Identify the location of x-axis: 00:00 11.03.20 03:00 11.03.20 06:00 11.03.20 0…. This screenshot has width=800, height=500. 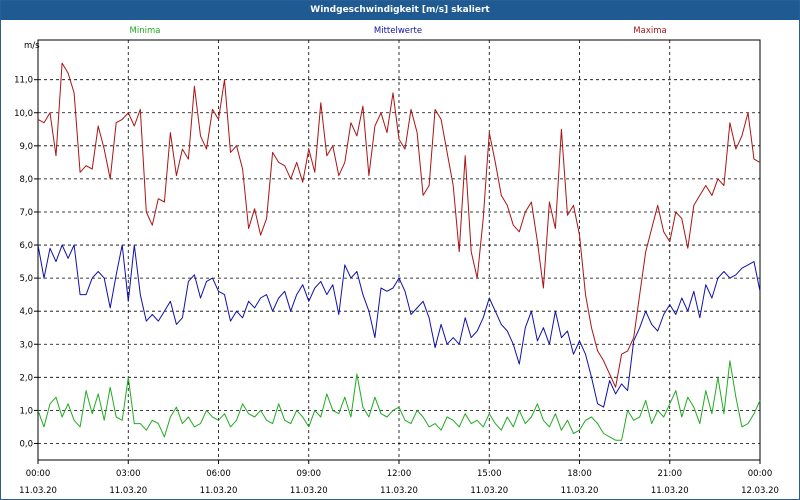
(399, 478).